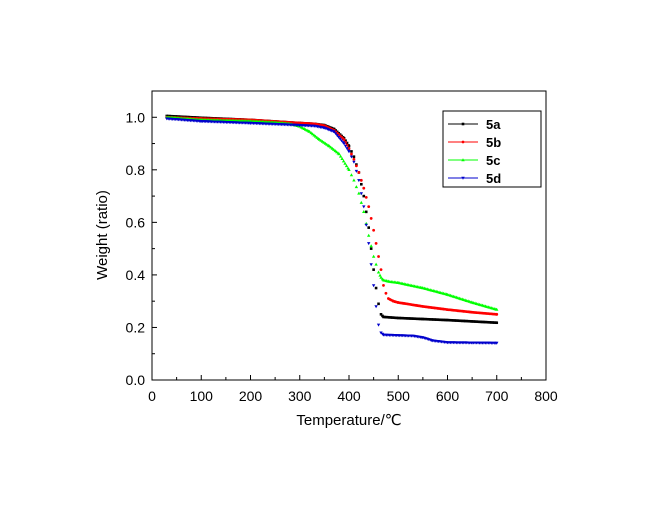 The image size is (650, 516). I want to click on legend-marker-5a, so click(463, 124).